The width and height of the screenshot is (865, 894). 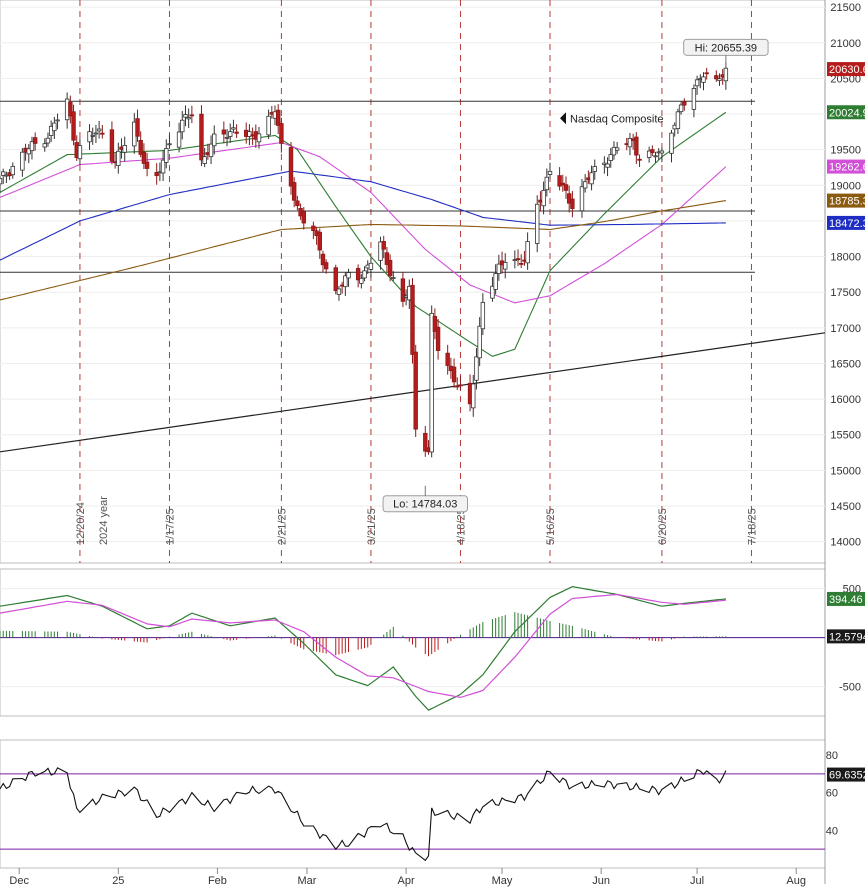 I want to click on value-tag: 20630.6, so click(x=846, y=69).